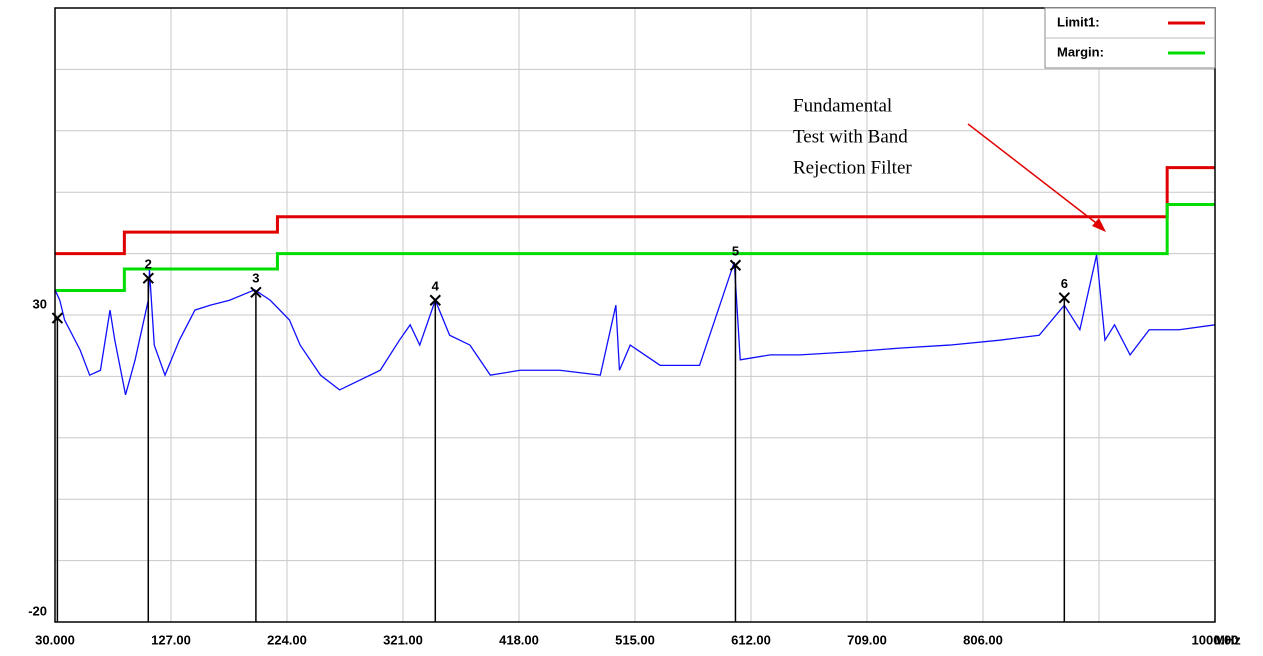  I want to click on x-tick-label: 709.00, so click(867, 639).